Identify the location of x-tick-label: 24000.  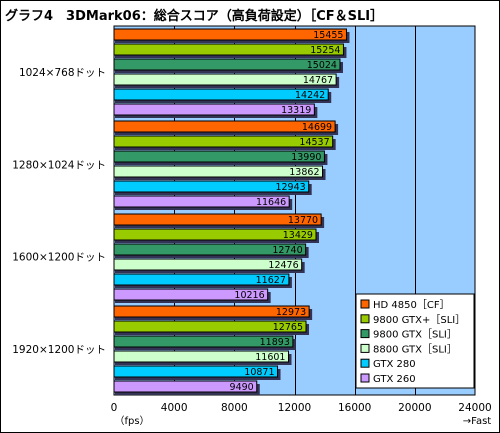
(474, 408).